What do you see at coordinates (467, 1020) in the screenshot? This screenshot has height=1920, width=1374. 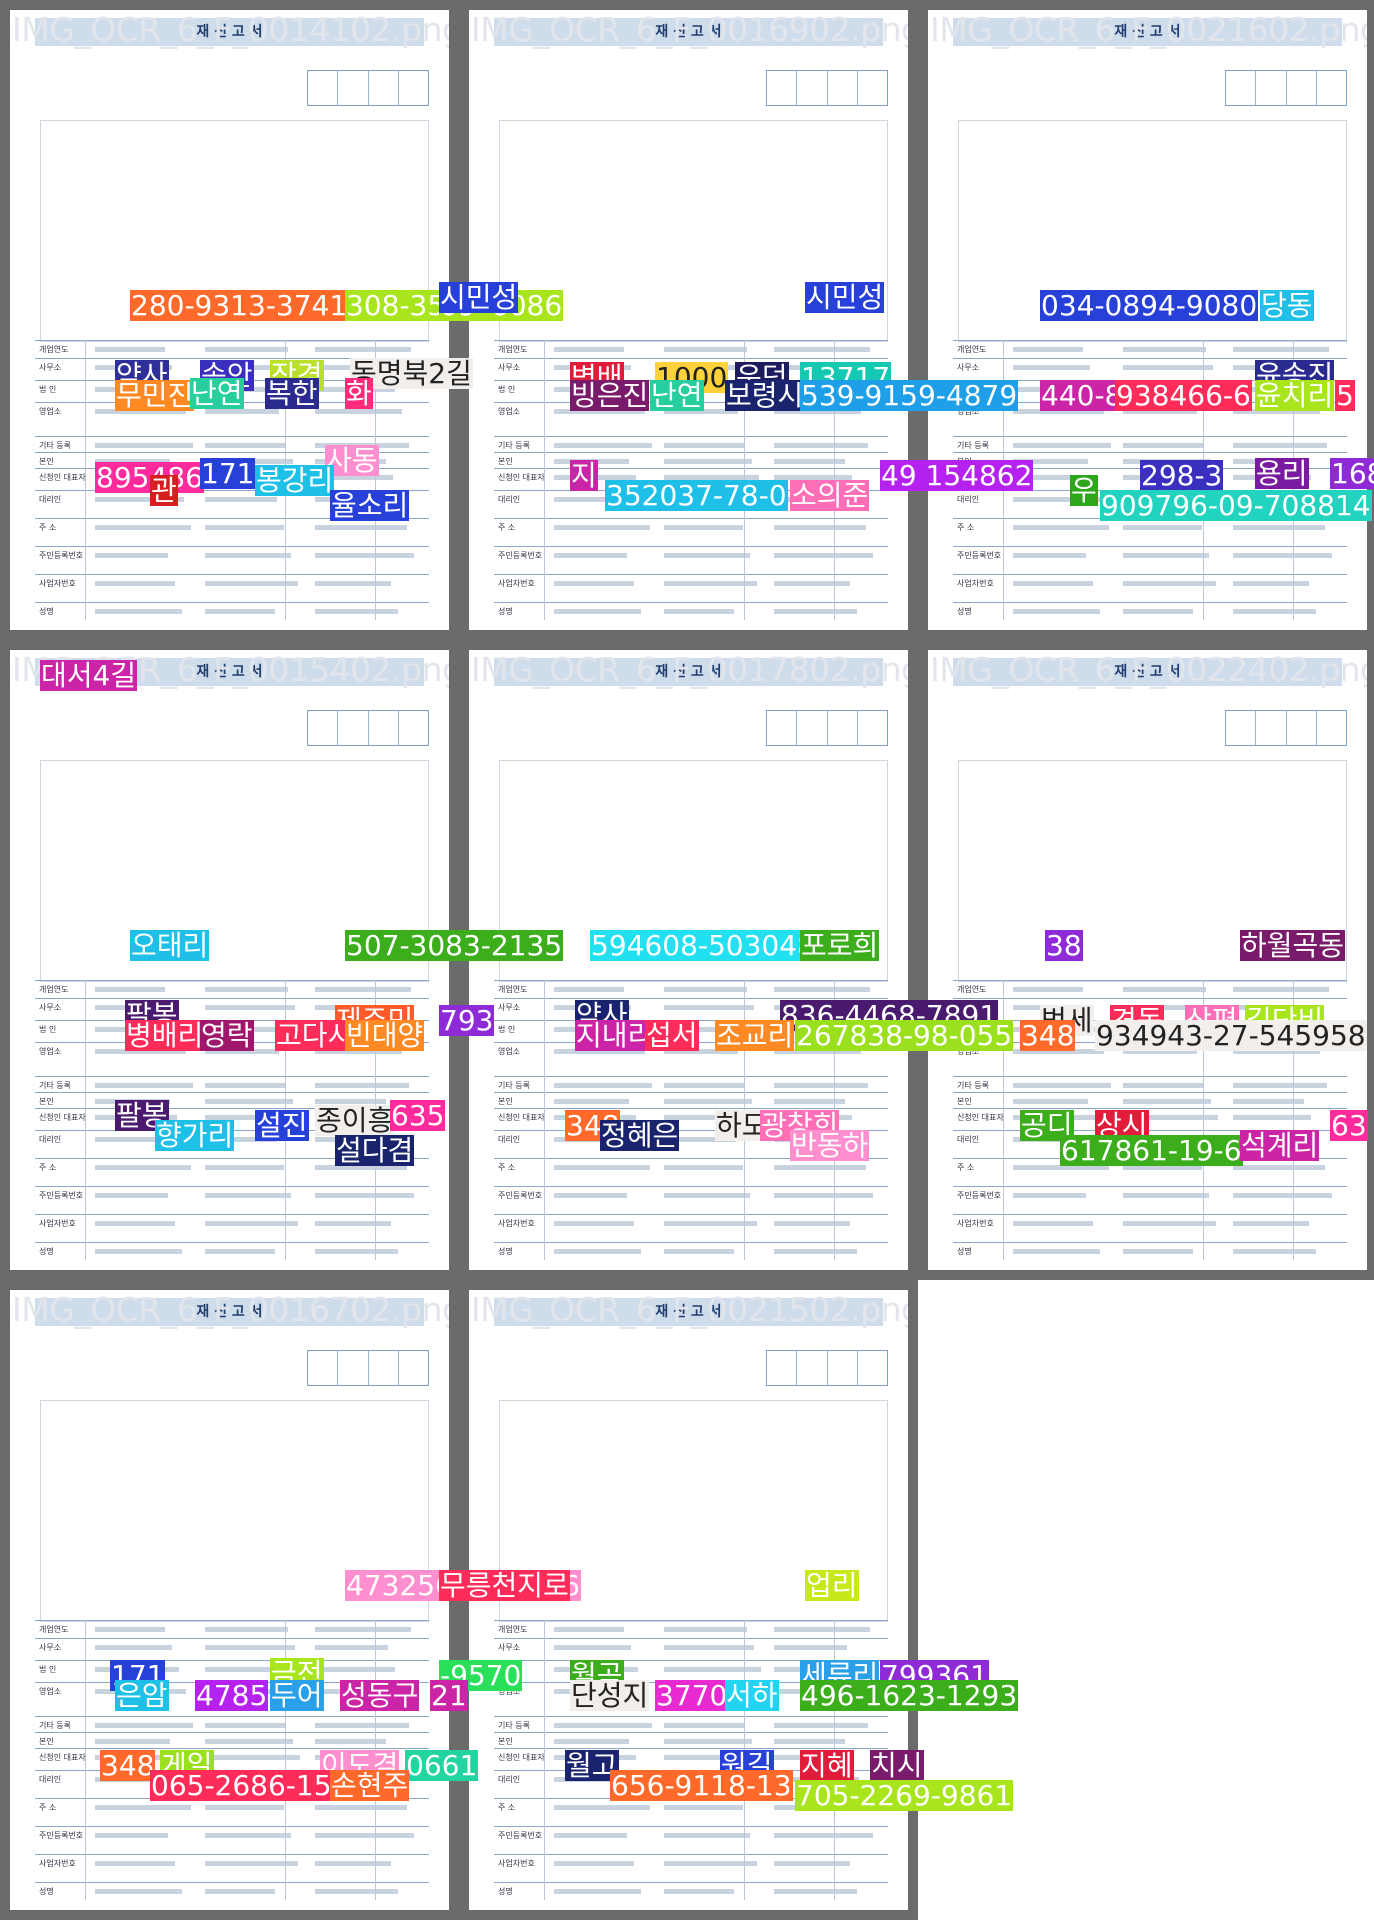 I see `ocr-label: 793` at bounding box center [467, 1020].